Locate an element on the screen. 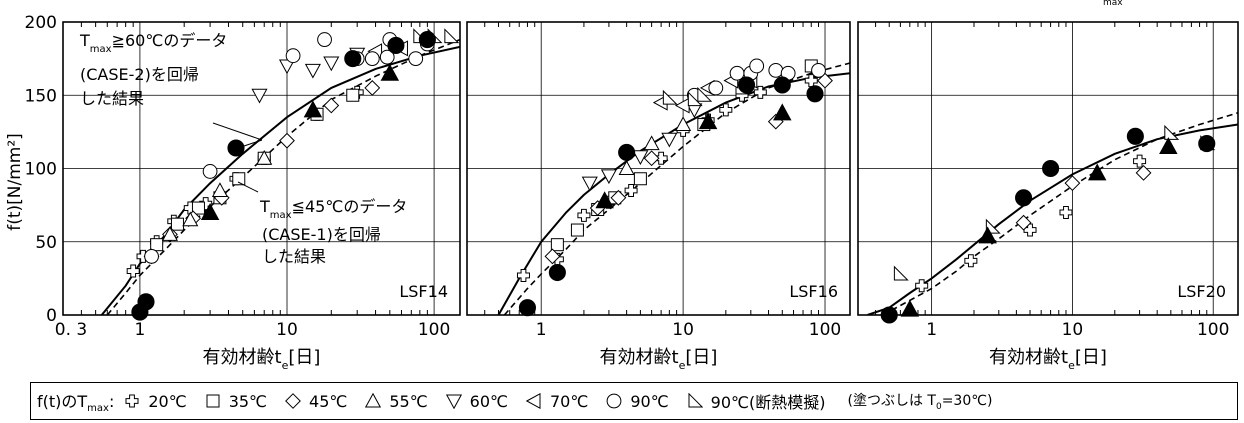  case1-line2: (CASE-1)を回帰 is located at coordinates (321, 234).